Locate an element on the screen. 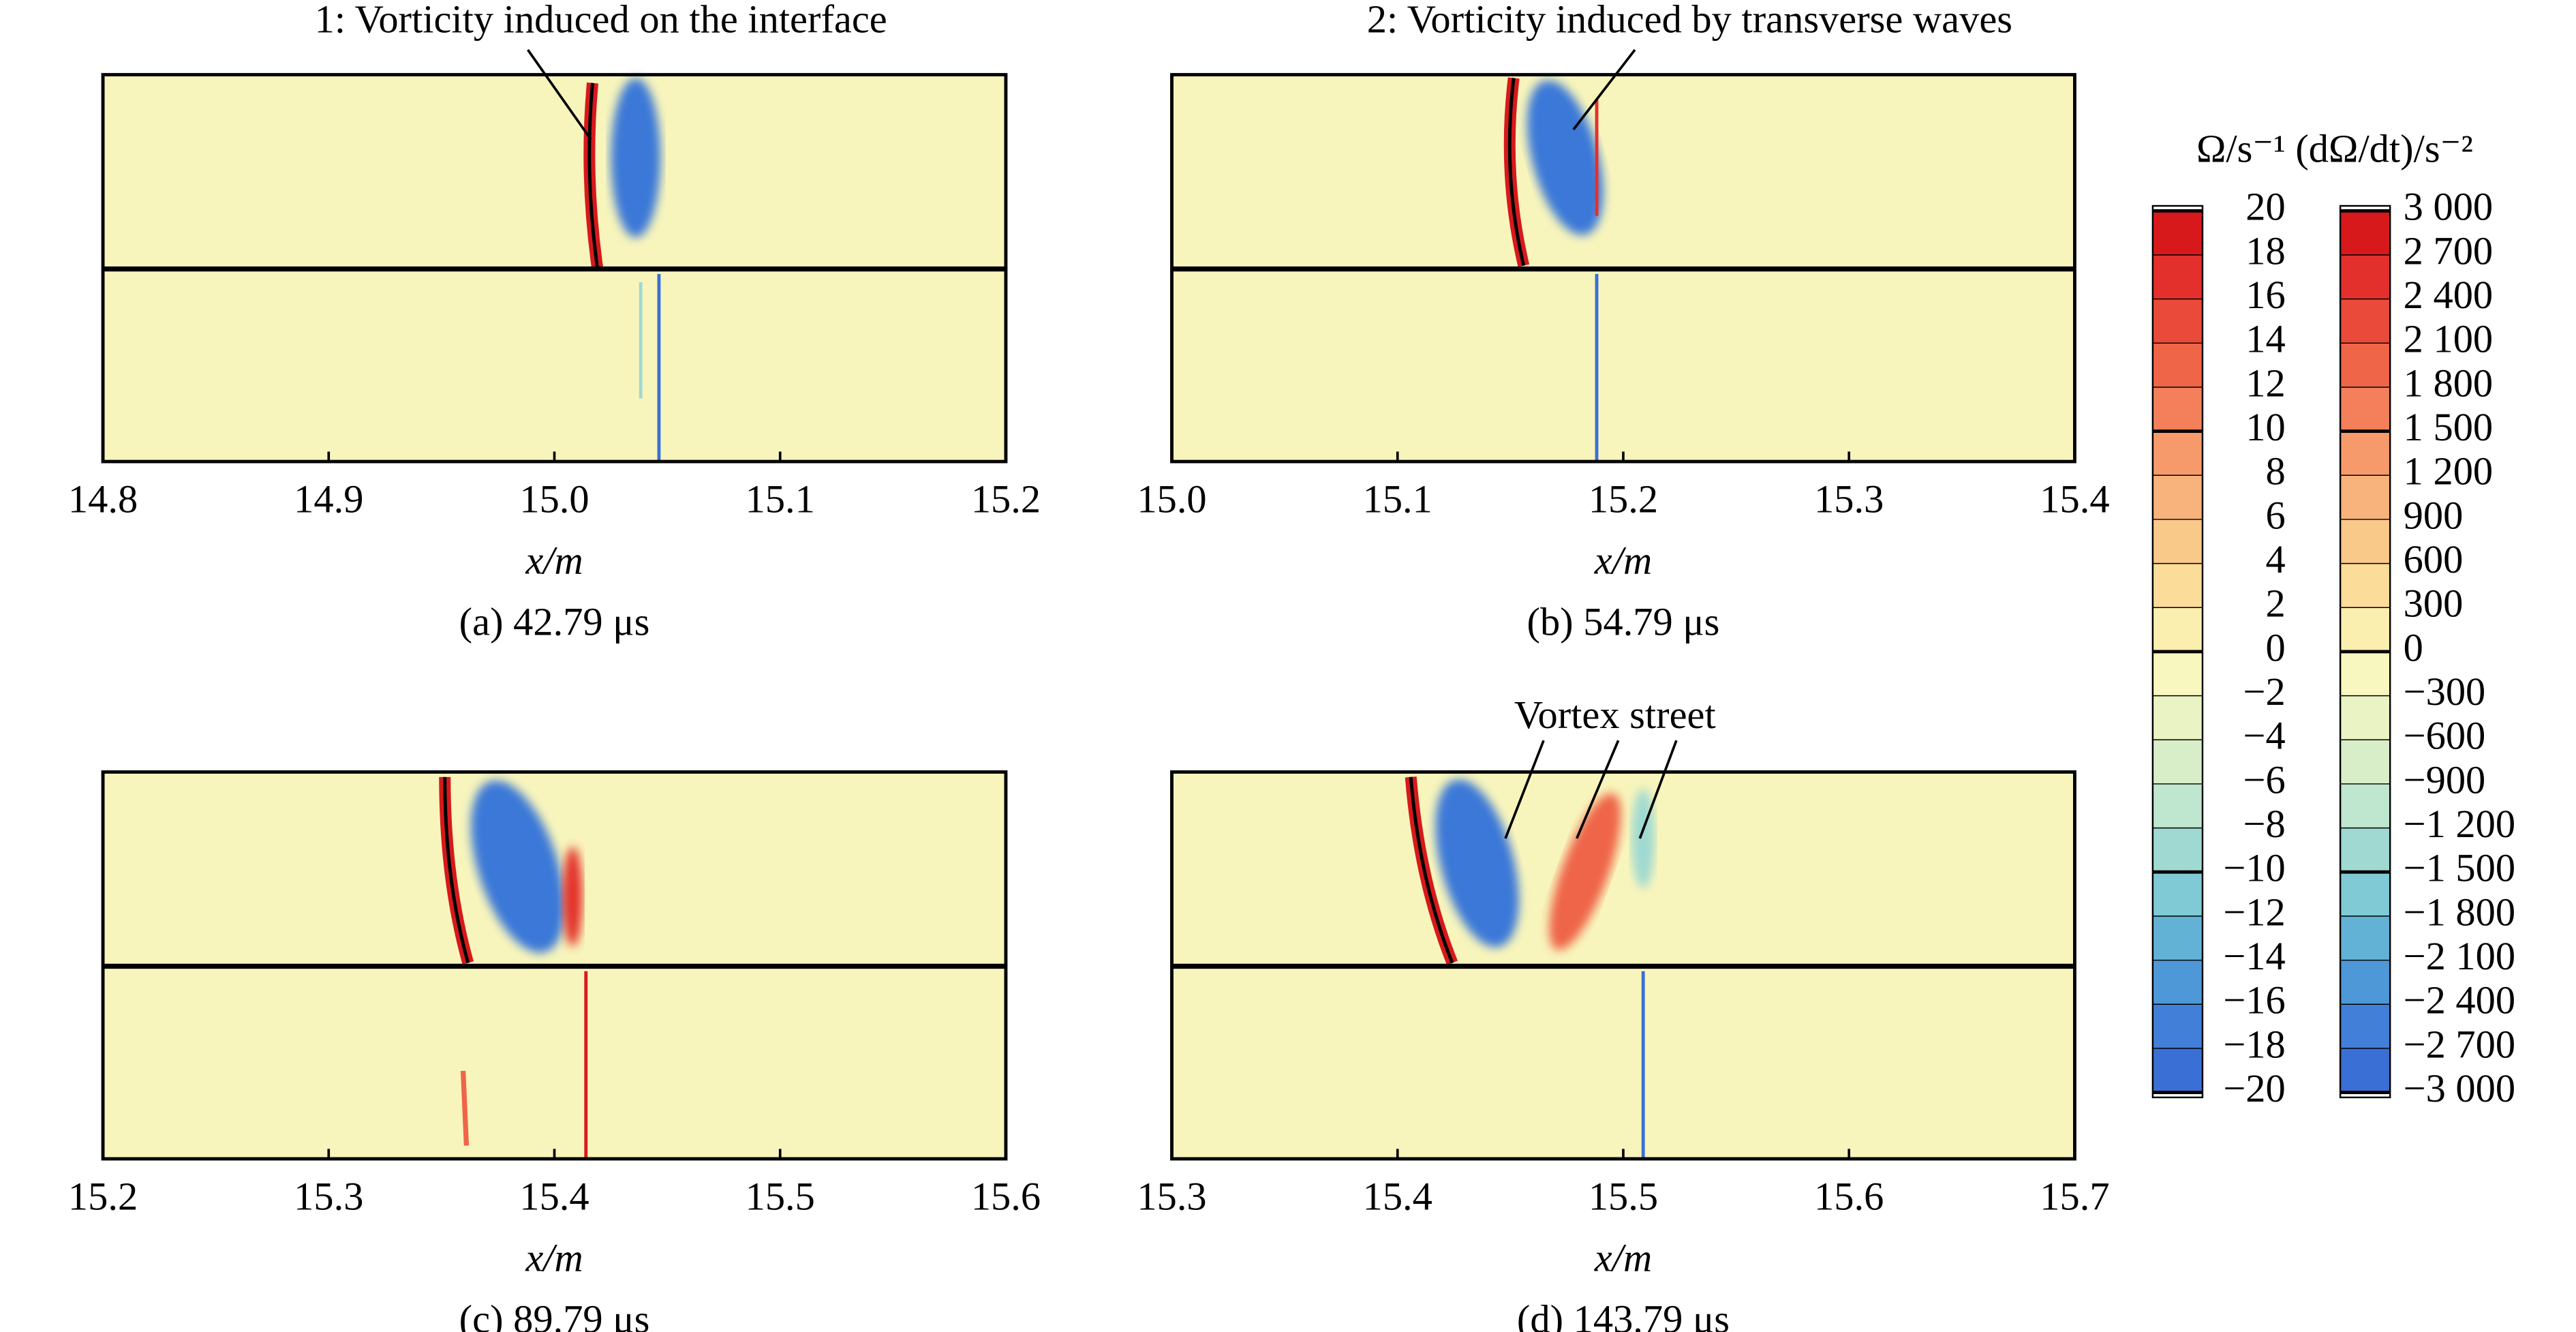  colorbar-label: 2 is located at coordinates (2276, 603).